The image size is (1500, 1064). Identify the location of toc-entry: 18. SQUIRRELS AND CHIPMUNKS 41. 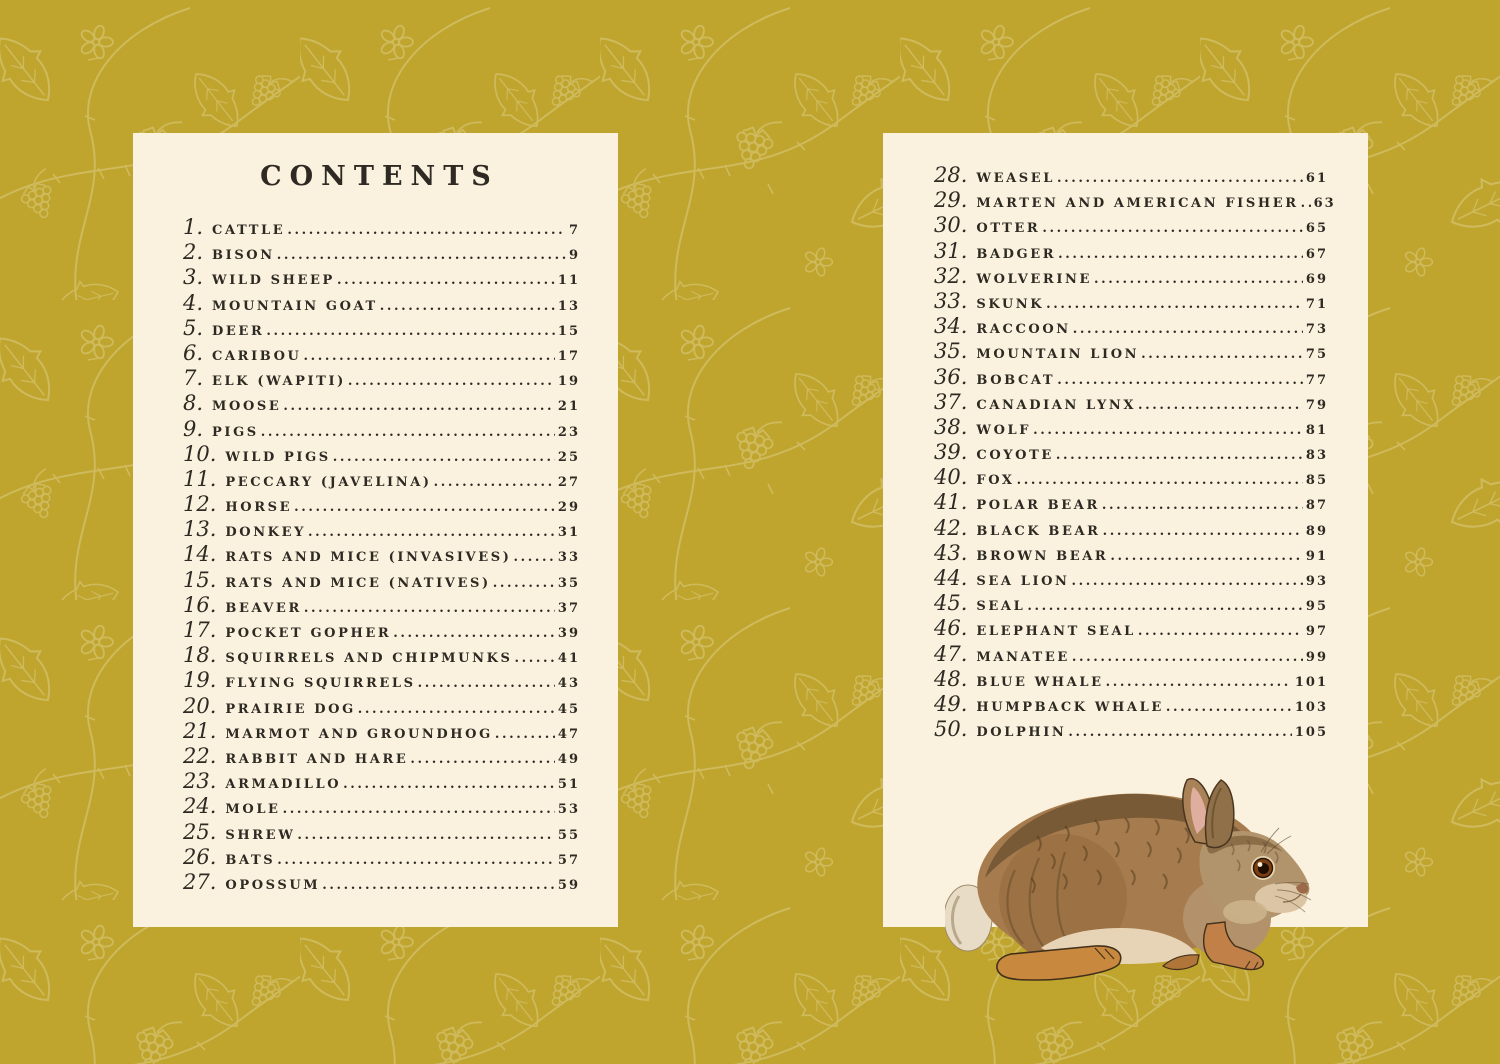
(381, 655).